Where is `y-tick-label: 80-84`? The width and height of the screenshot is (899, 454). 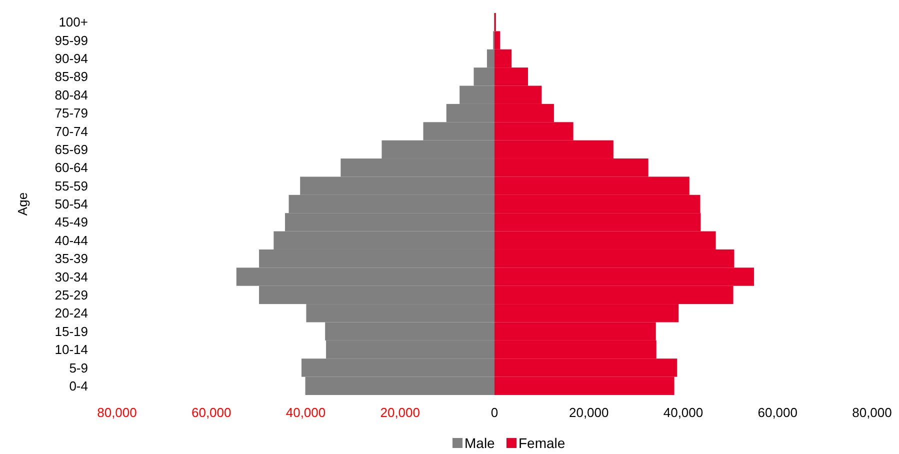
y-tick-label: 80-84 is located at coordinates (71, 94).